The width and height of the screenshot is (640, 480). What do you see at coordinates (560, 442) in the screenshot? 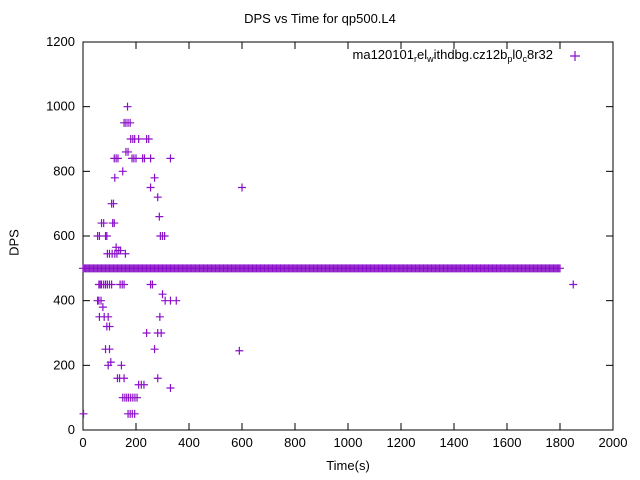
I see `x-tick-label: 1800` at bounding box center [560, 442].